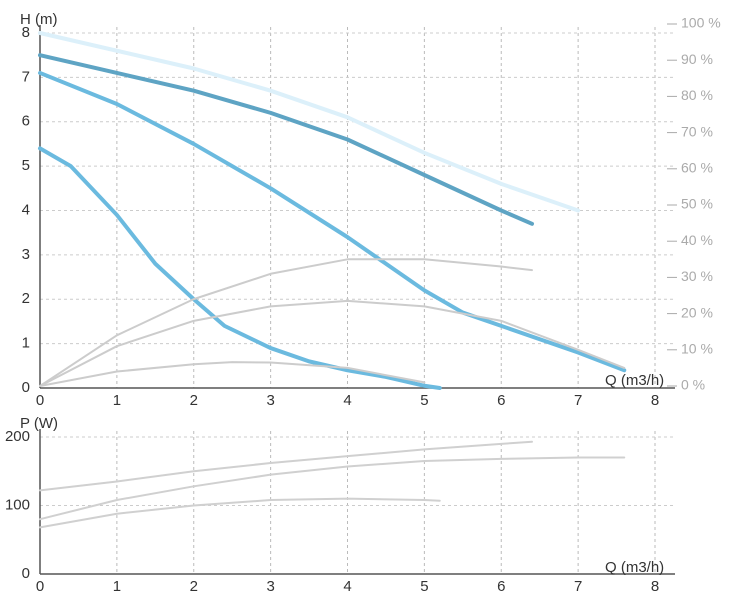 Image resolution: width=732 pixels, height=600 pixels. What do you see at coordinates (701, 23) in the screenshot?
I see `y2-tick-label: 100 %` at bounding box center [701, 23].